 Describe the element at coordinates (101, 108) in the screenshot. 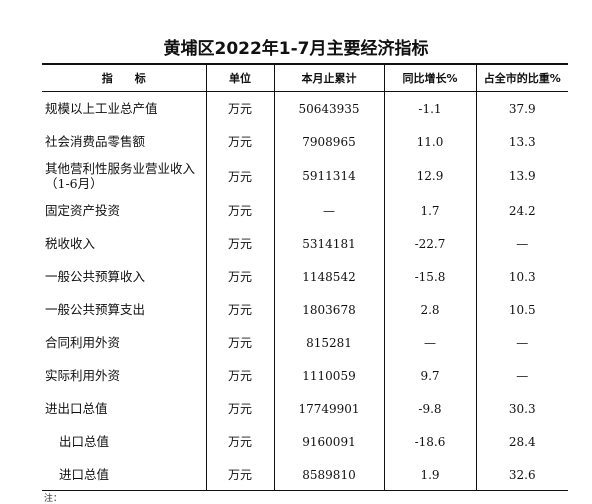

I see `indicator-name: 规模以上工业总产值` at that location.